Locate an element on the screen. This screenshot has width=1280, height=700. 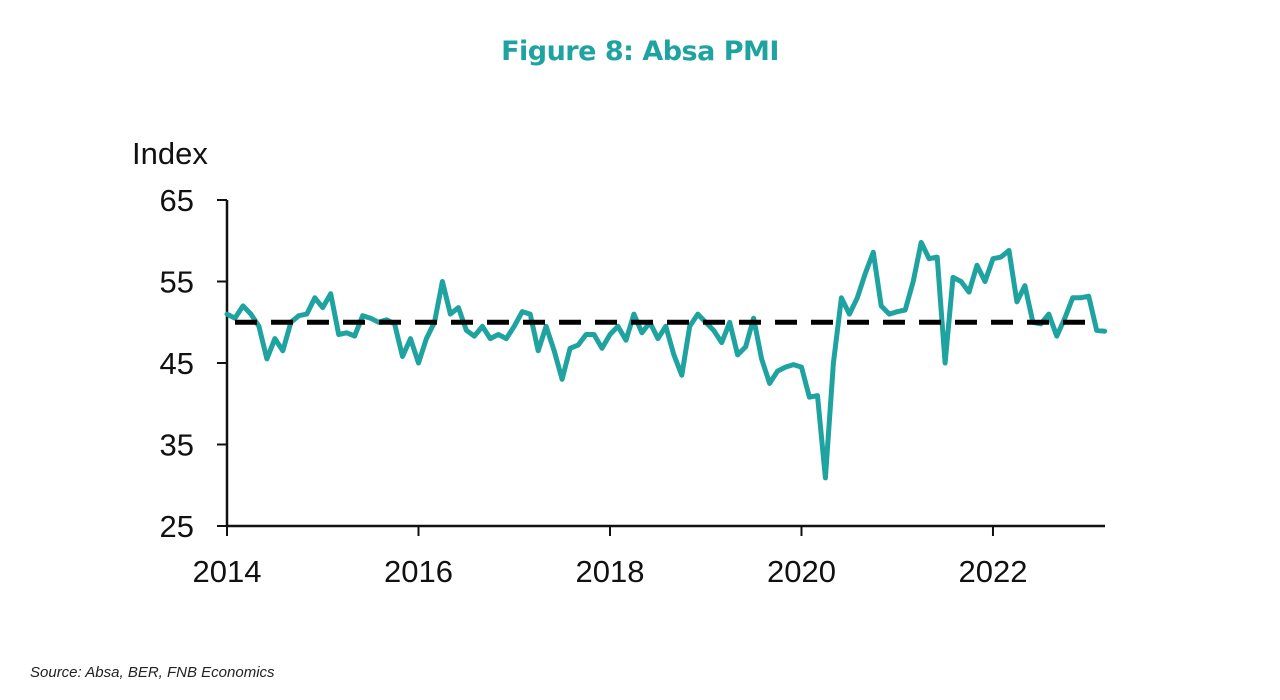
x-tick-label: 2022 is located at coordinates (992, 571).